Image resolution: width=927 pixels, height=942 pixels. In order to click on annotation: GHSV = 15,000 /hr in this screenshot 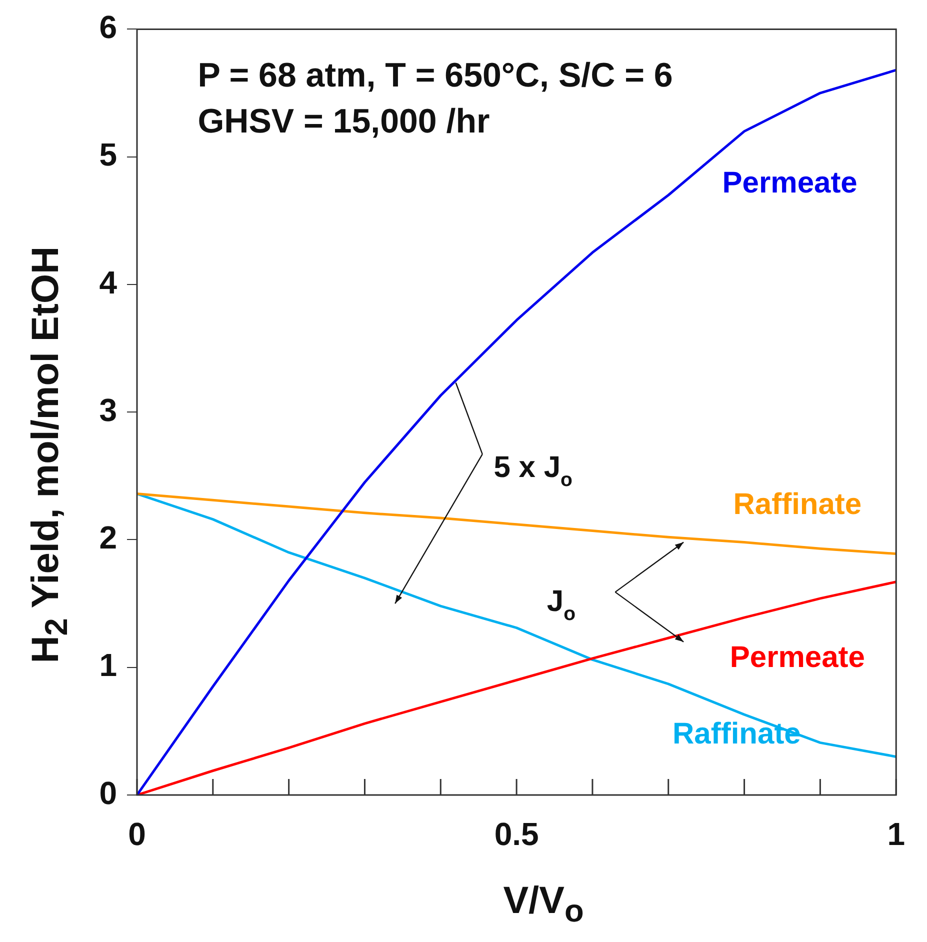, I will do `click(344, 121)`.